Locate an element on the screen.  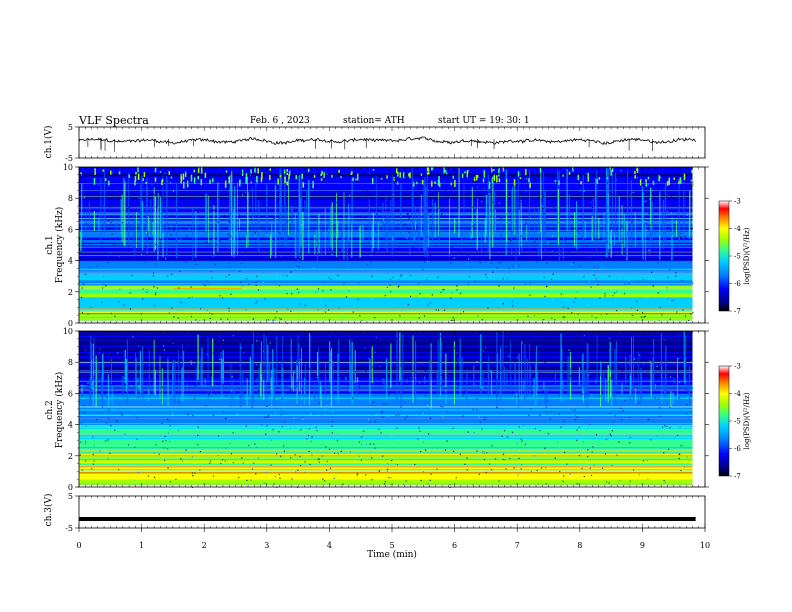
colorbar-tick-label: -3 is located at coordinates (737, 202).